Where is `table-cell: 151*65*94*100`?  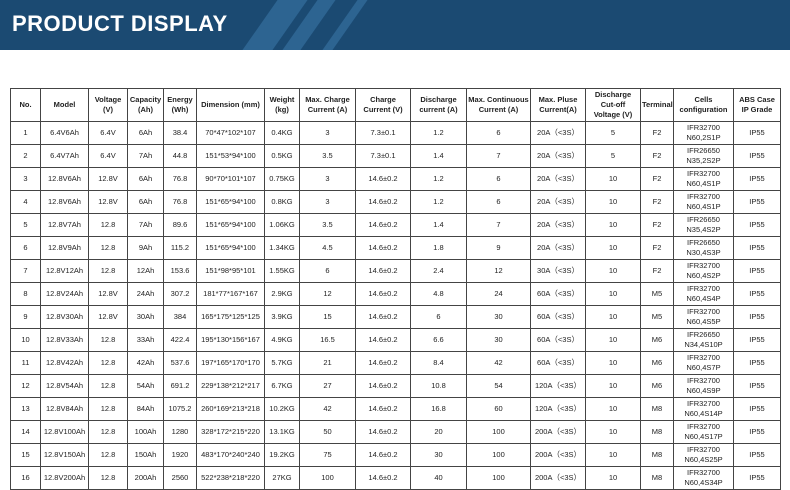 table-cell: 151*65*94*100 is located at coordinates (230, 248).